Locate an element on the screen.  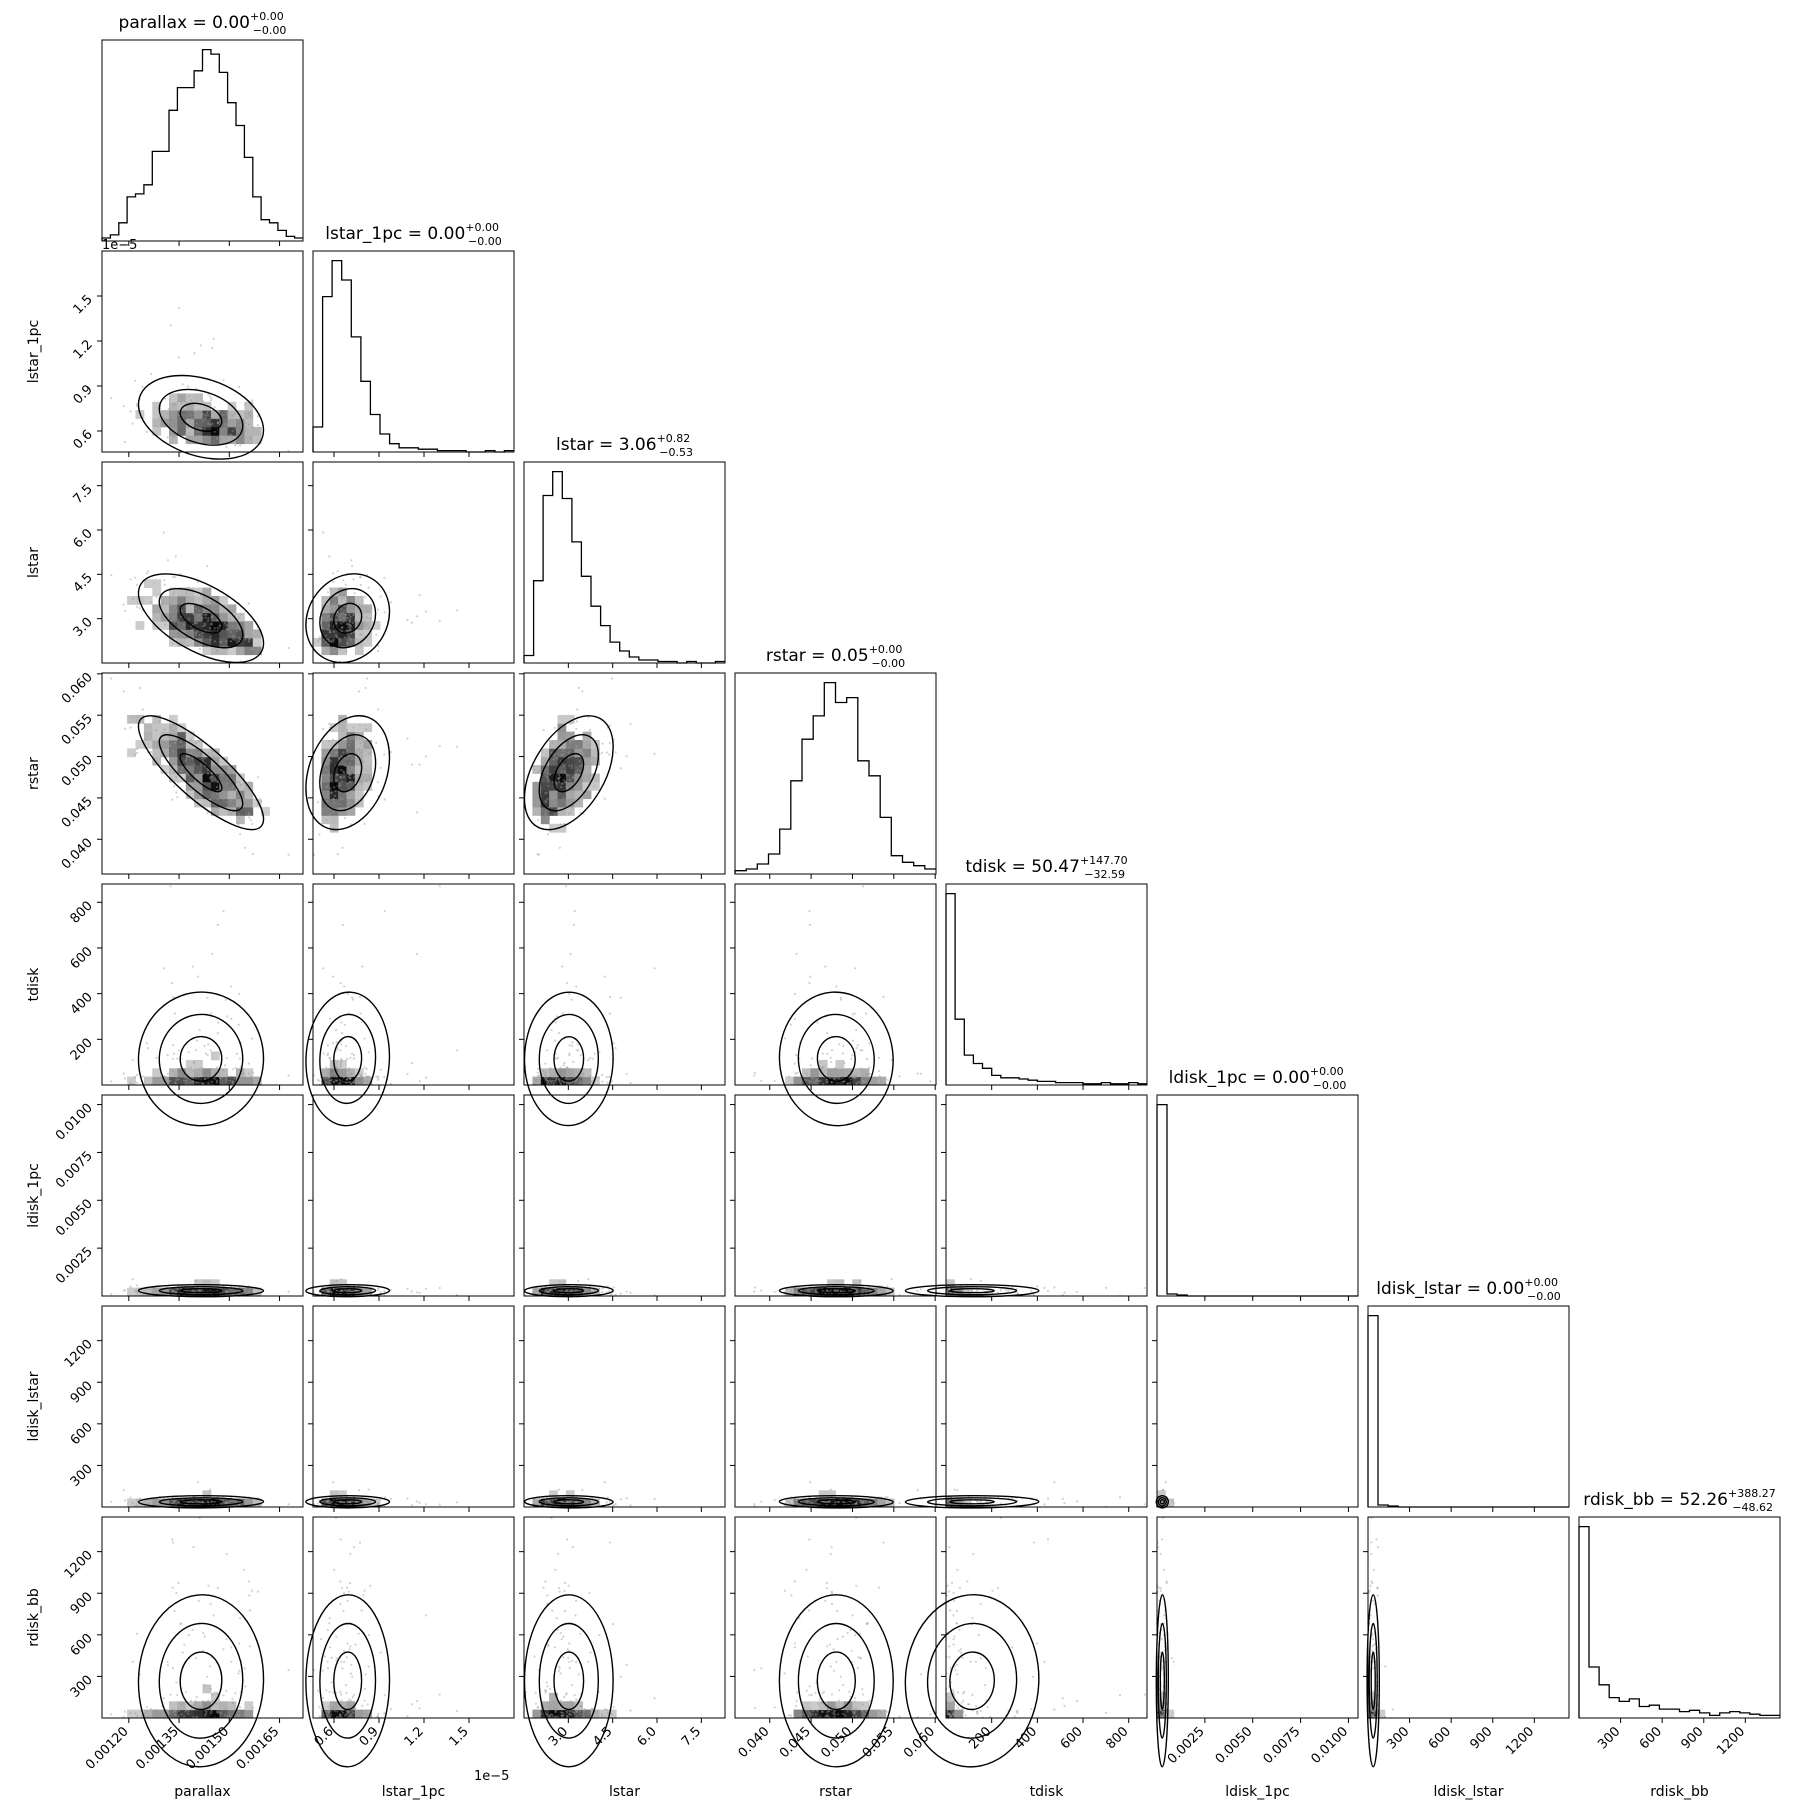
scatter-panel-rstar-rdisk_bb: 0.040 0.045 0.050 0.055 0.060 is located at coordinates (834, 1642).